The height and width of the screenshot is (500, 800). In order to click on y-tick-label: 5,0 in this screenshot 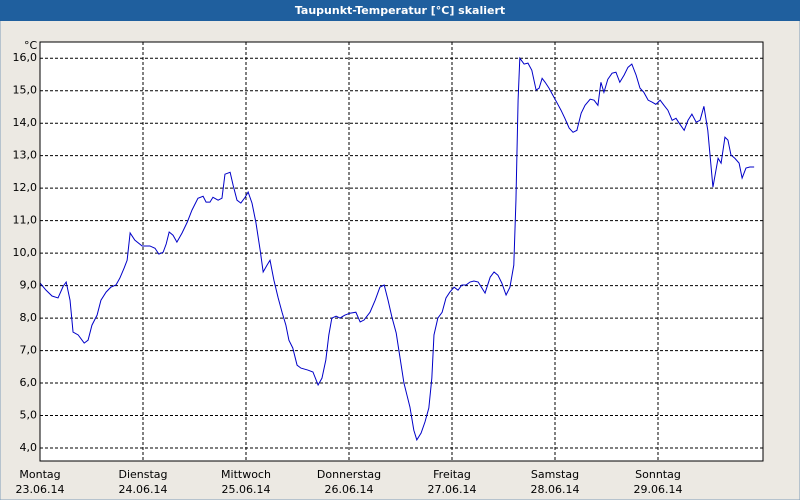, I will do `click(29, 415)`.